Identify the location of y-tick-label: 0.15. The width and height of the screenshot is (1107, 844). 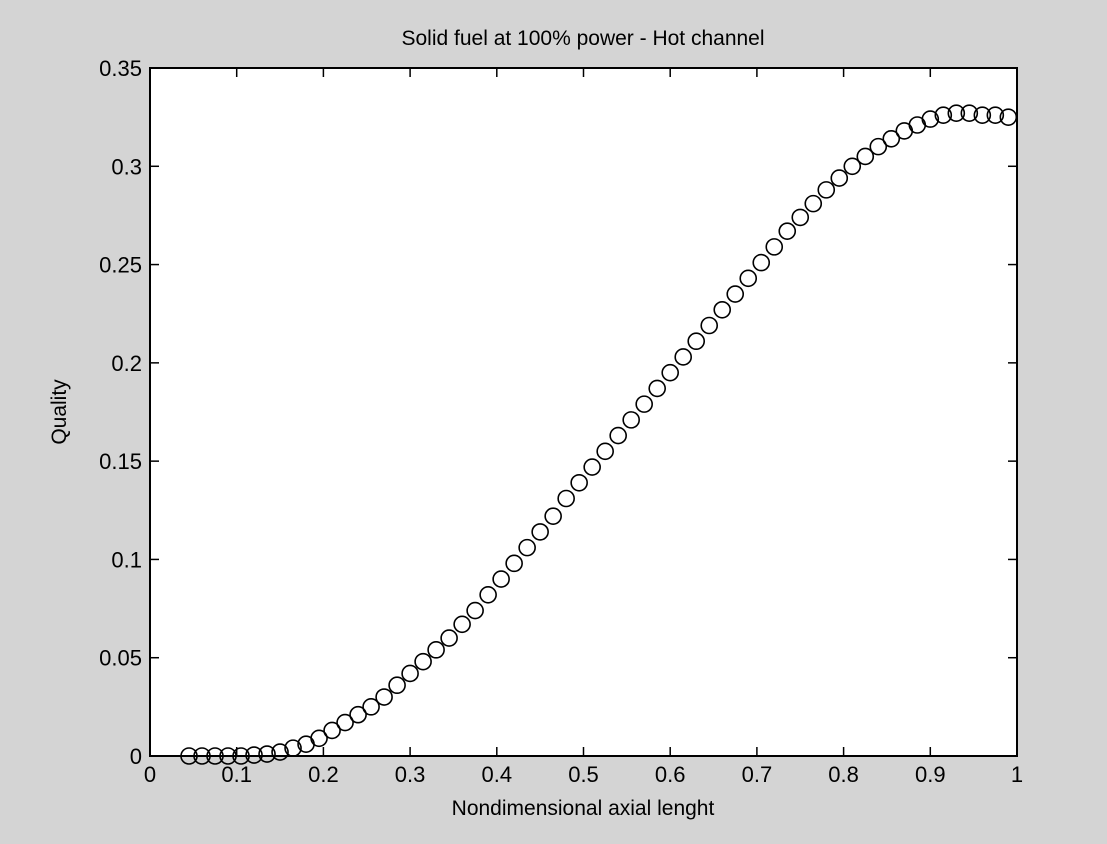
(120, 461).